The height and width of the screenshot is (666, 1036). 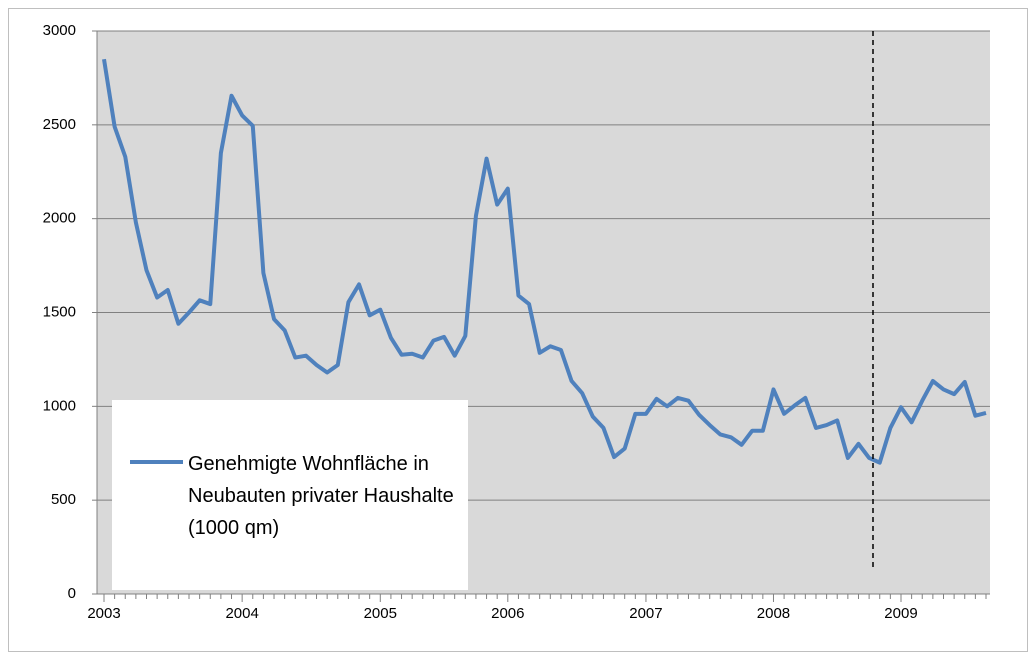 What do you see at coordinates (59, 124) in the screenshot?
I see `y-tick-label: 2500` at bounding box center [59, 124].